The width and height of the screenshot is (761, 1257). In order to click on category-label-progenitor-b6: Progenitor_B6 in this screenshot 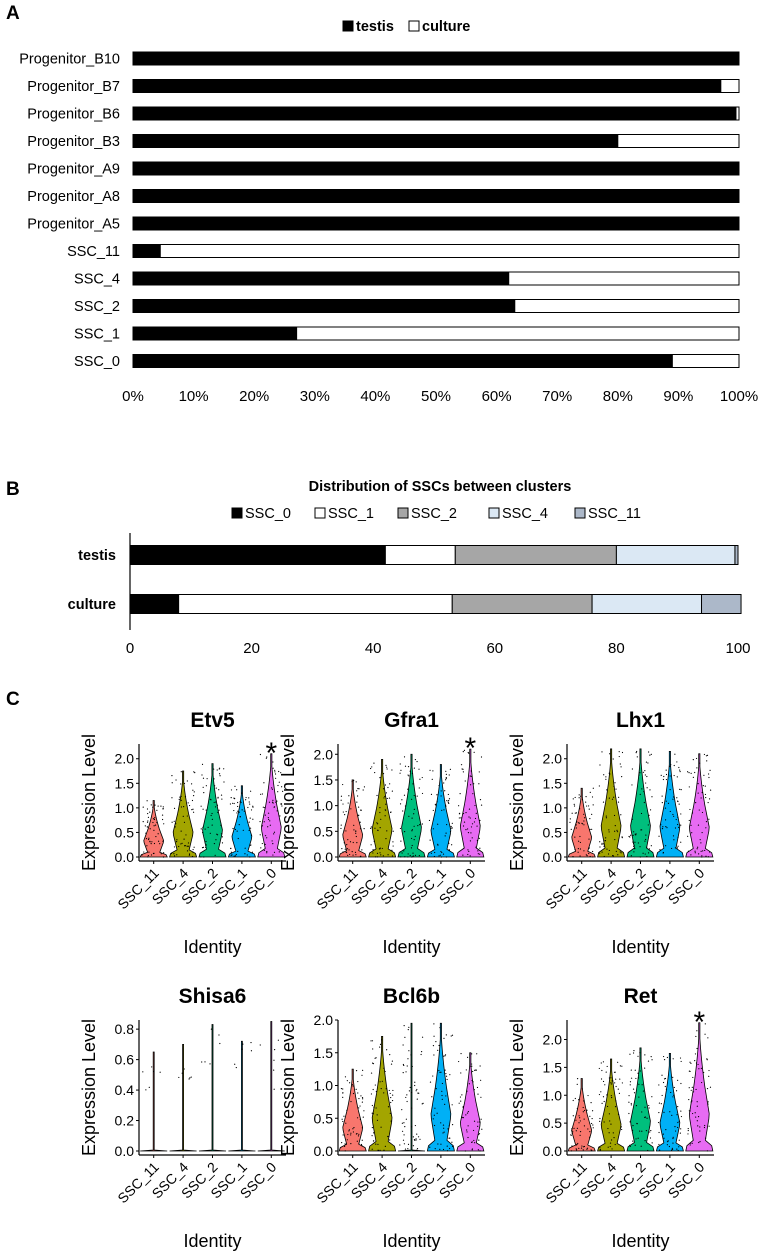, I will do `click(73, 115)`.